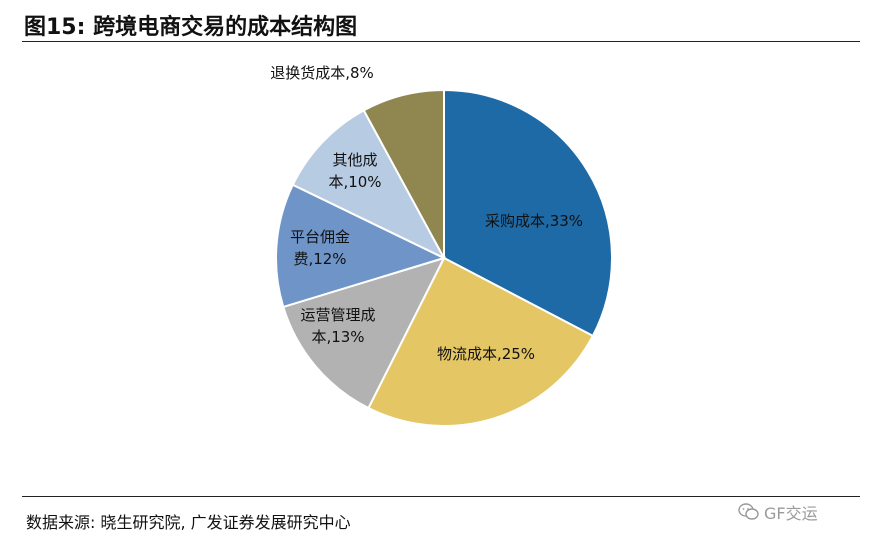  I want to click on watermark: GF交运, so click(799, 512).